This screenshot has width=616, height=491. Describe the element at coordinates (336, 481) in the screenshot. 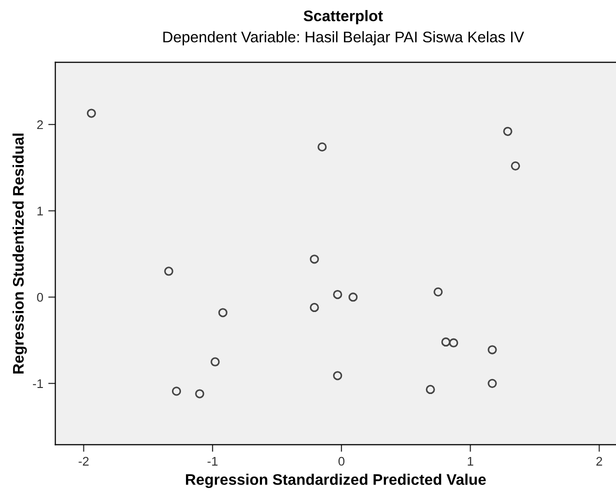

I see `x-axis-title: Regression Standardized Predicted Value` at that location.